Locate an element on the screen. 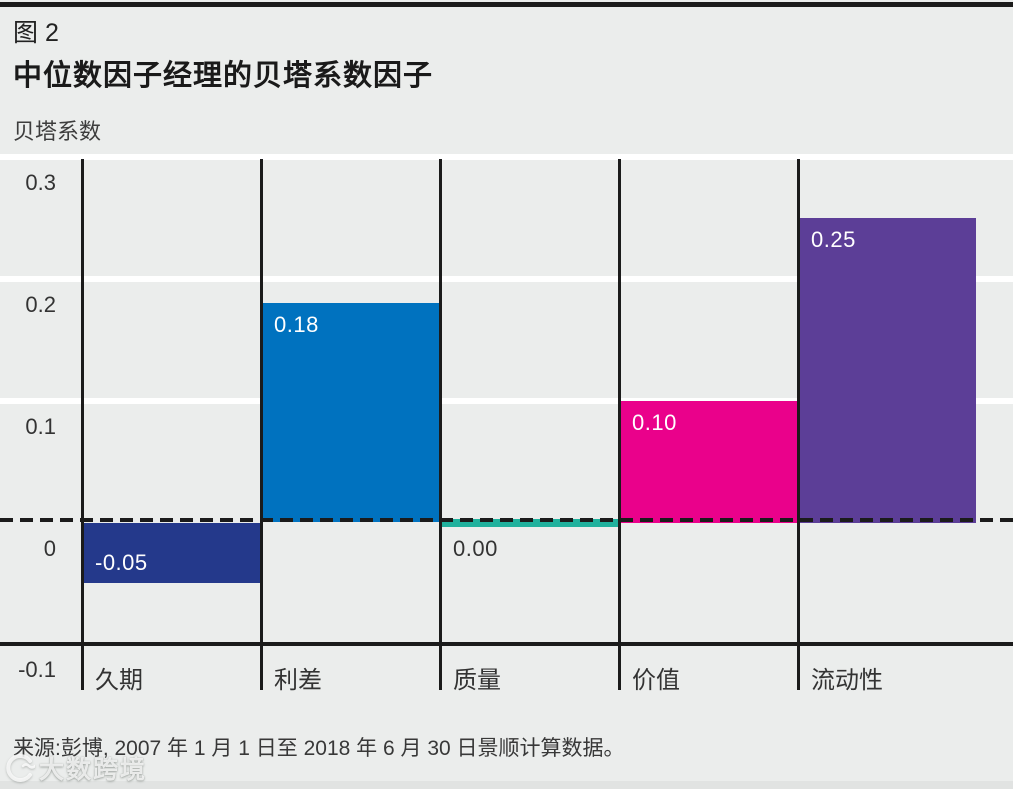 The width and height of the screenshot is (1013, 789). y-tick-label-0.1: 0.1 is located at coordinates (40, 426).